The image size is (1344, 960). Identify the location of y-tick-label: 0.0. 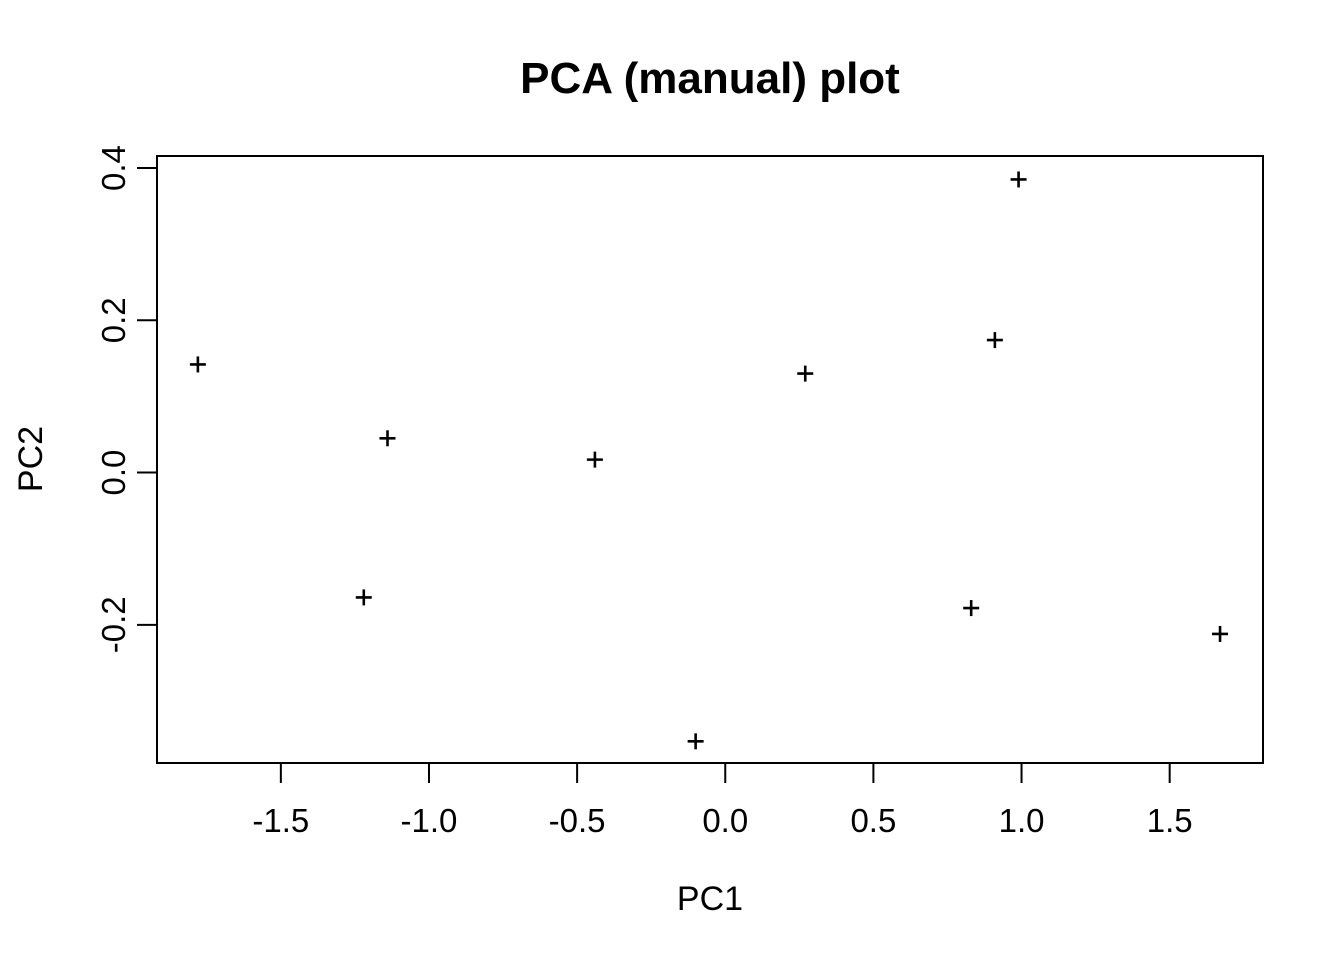
(113, 473).